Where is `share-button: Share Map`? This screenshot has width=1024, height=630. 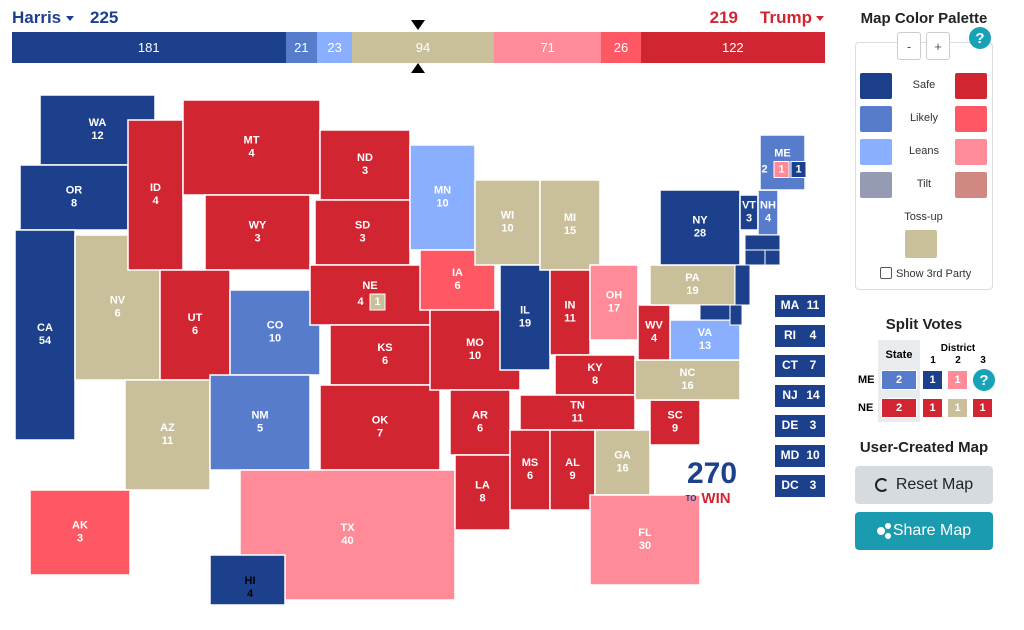
share-button: Share Map is located at coordinates (924, 531).